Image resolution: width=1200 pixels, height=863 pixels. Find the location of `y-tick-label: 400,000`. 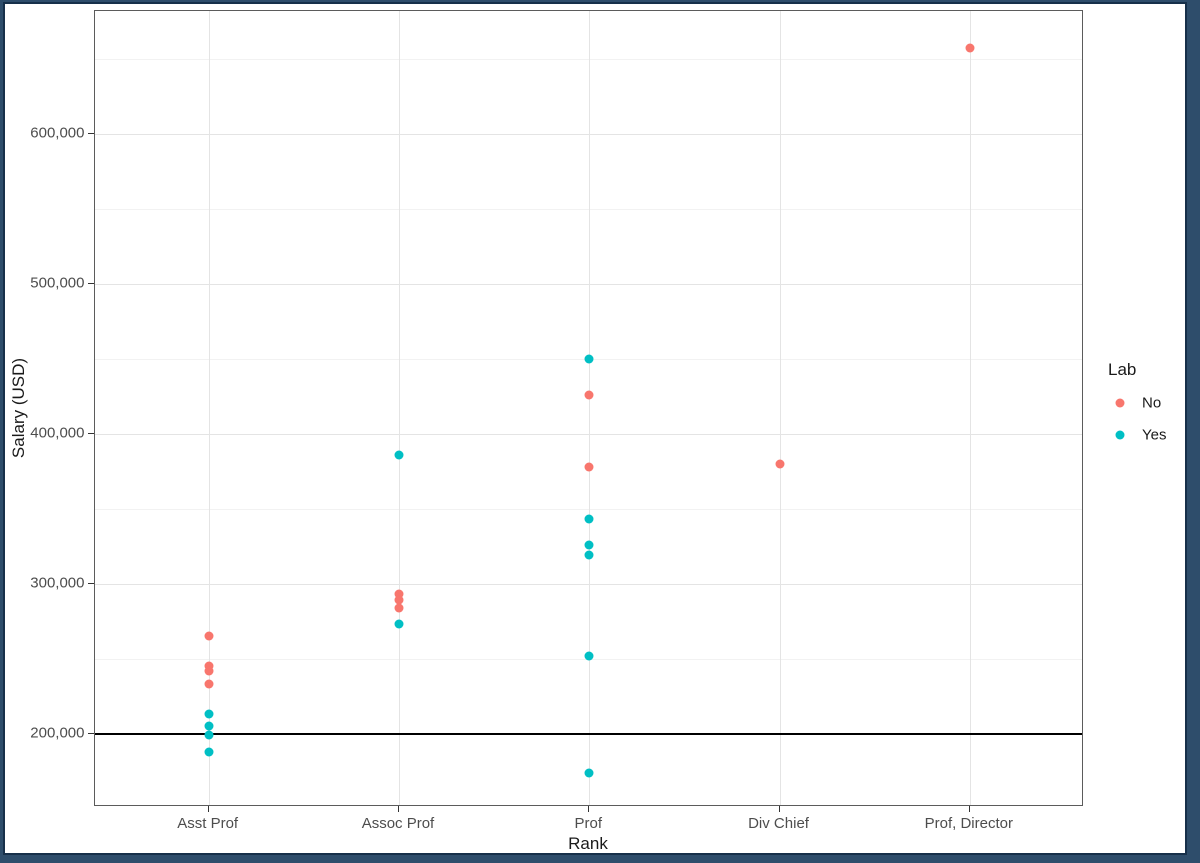

y-tick-label: 400,000 is located at coordinates (57, 433).